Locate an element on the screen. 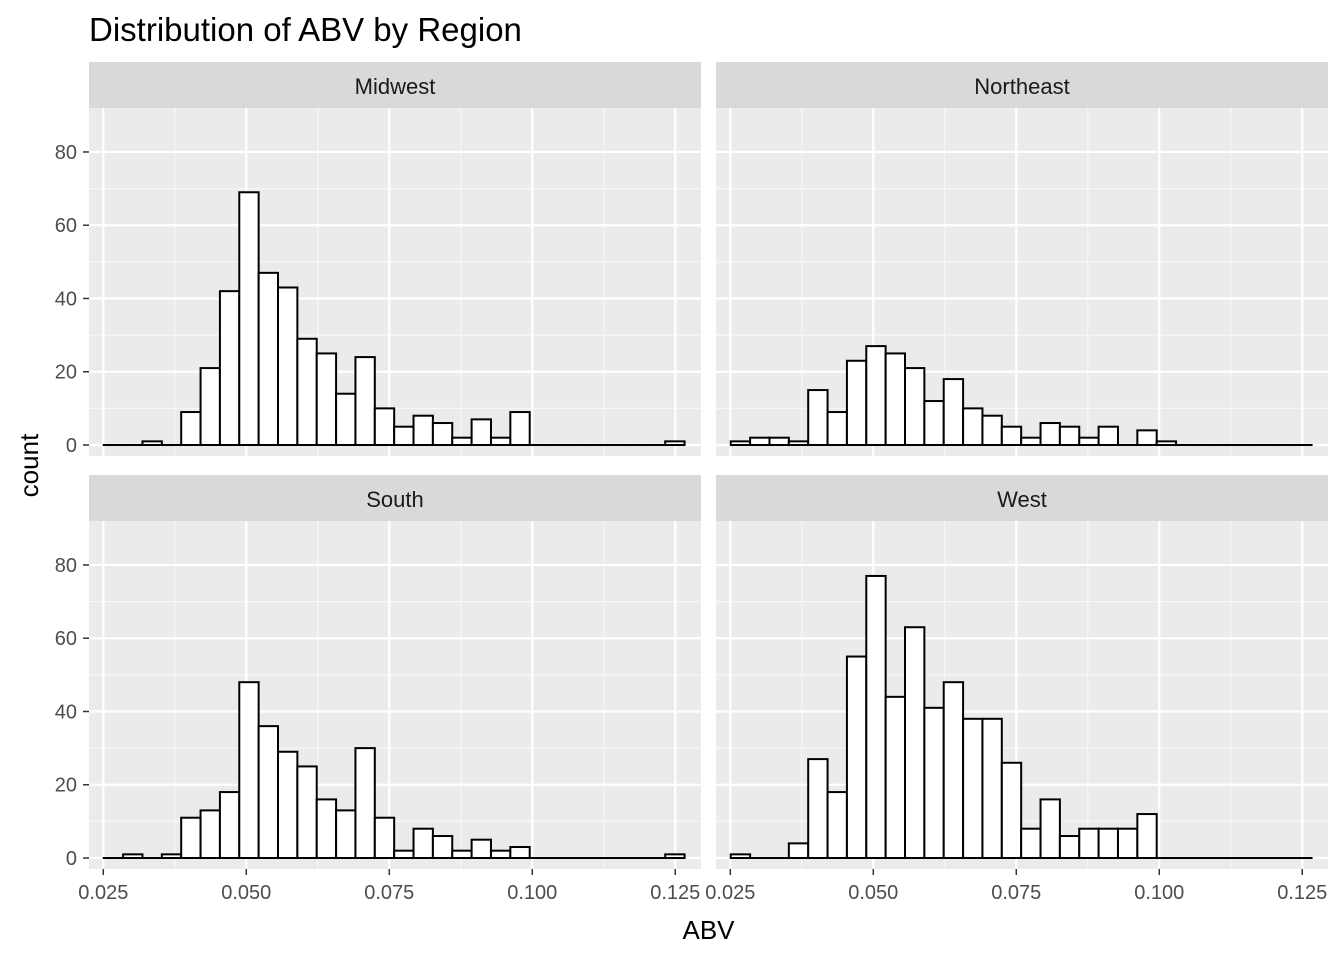 The width and height of the screenshot is (1344, 965). y-axis-title: count is located at coordinates (29, 465).